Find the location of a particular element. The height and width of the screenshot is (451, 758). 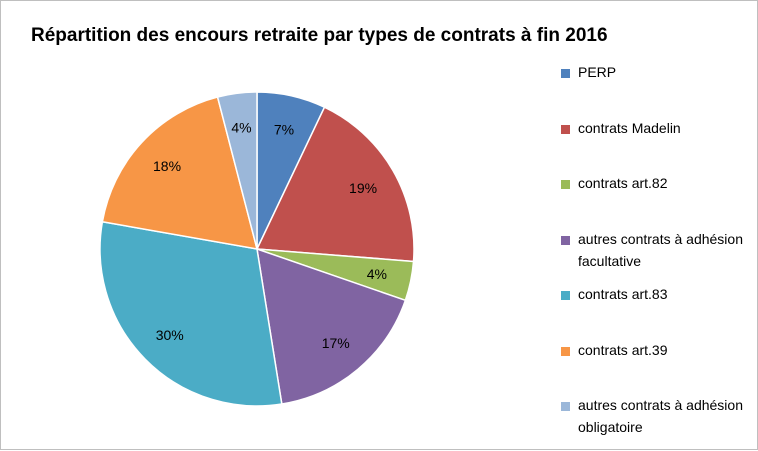

legend-label: autres contrats à adhésion obligatoire is located at coordinates (660, 416).